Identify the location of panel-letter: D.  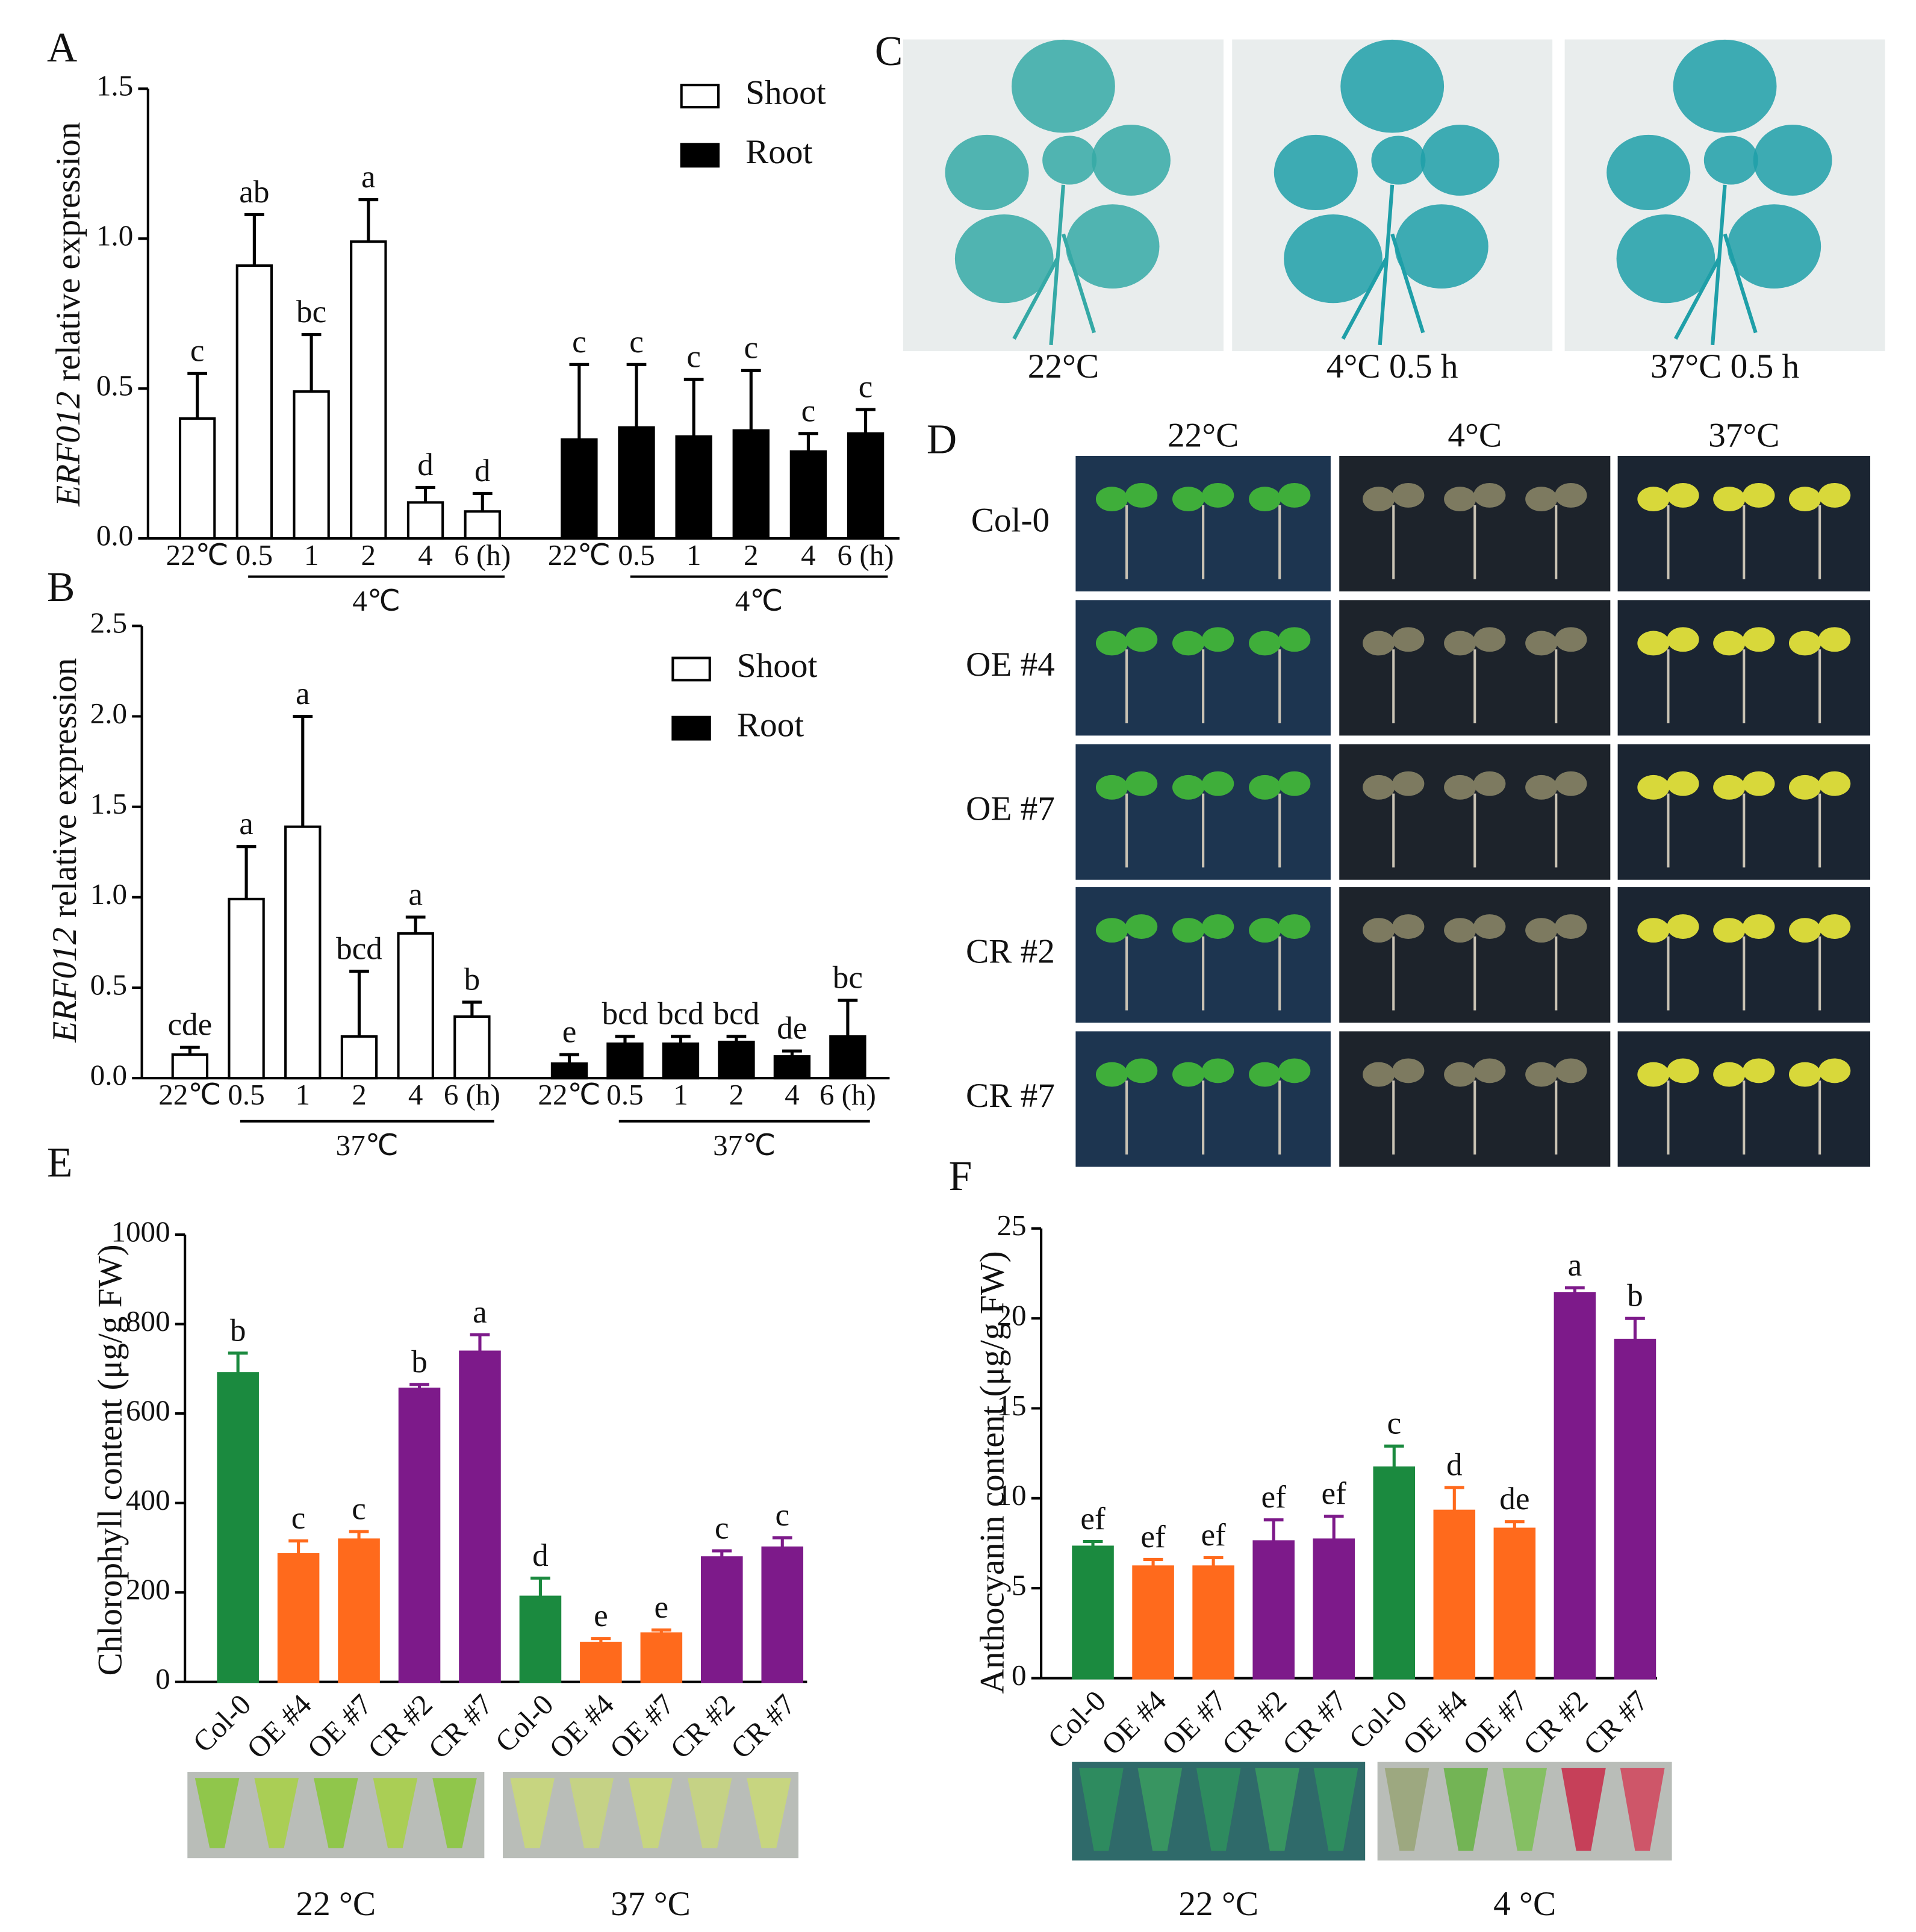
(942, 439).